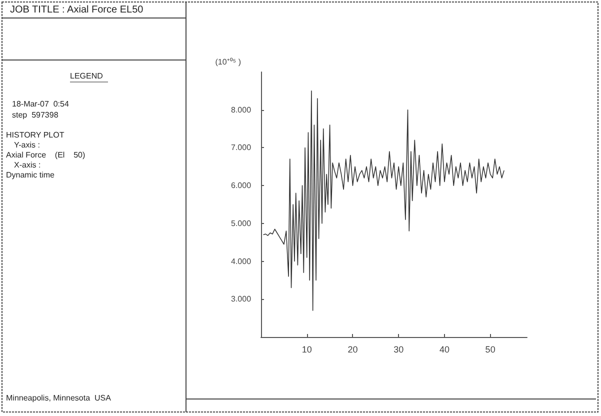 Image resolution: width=601 pixels, height=416 pixels. I want to click on y-tick-label: 6.000, so click(241, 185).